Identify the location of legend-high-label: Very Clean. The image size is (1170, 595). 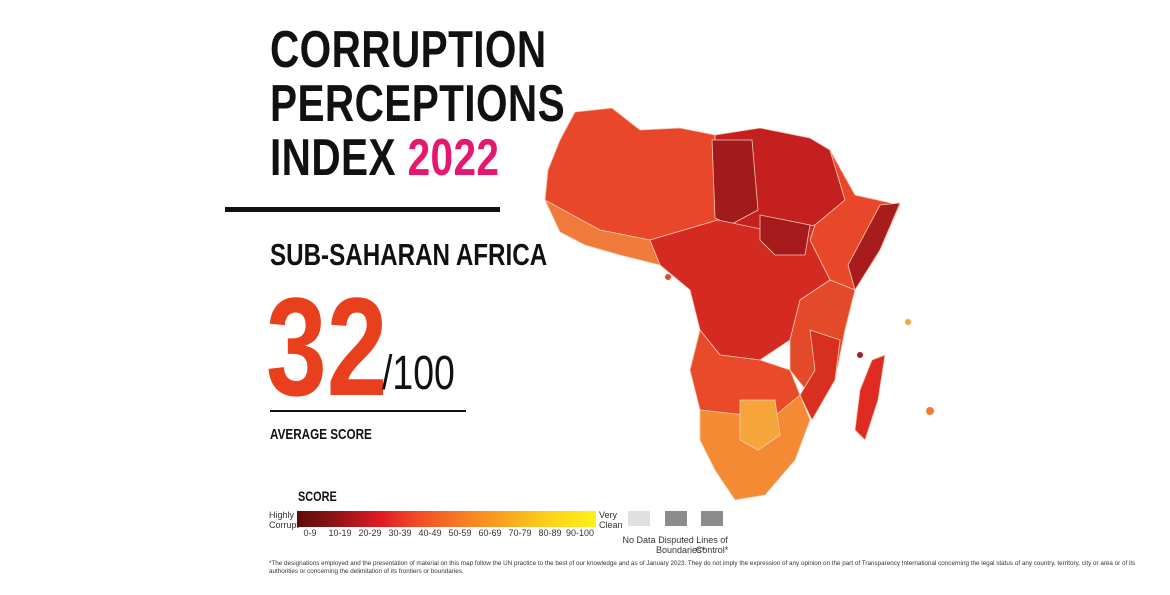
(611, 520).